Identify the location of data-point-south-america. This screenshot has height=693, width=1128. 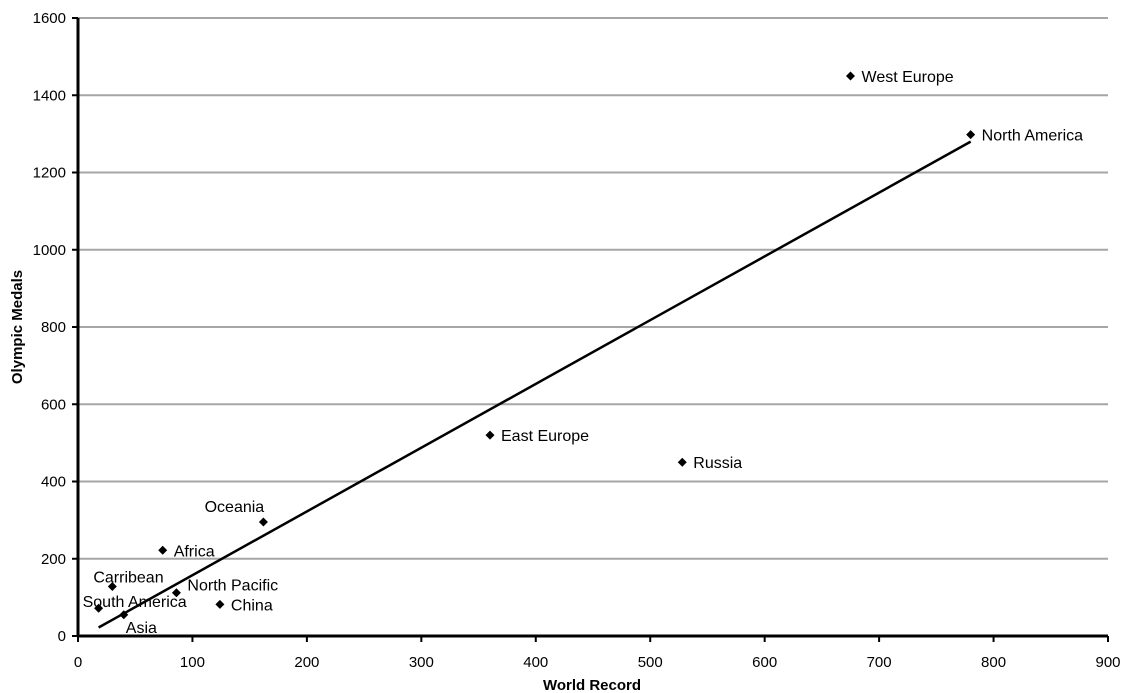
(99, 608).